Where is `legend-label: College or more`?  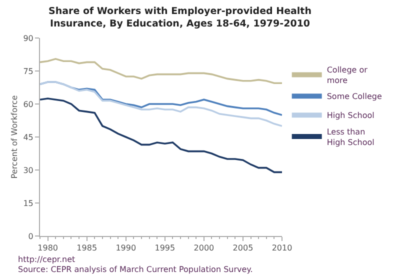
legend-label: College or more is located at coordinates (347, 76).